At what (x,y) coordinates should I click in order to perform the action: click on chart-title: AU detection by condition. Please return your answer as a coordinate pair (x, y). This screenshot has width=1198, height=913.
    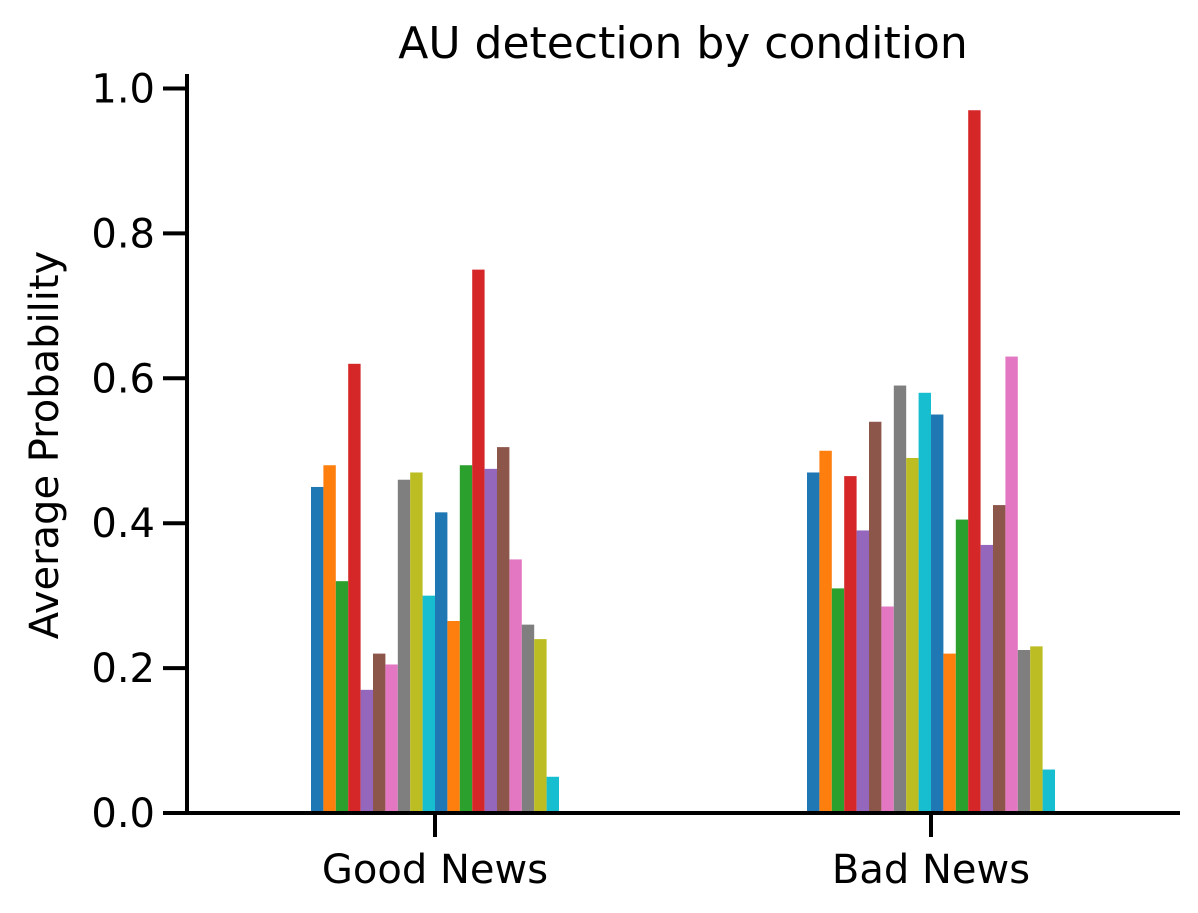
    Looking at the image, I should click on (682, 43).